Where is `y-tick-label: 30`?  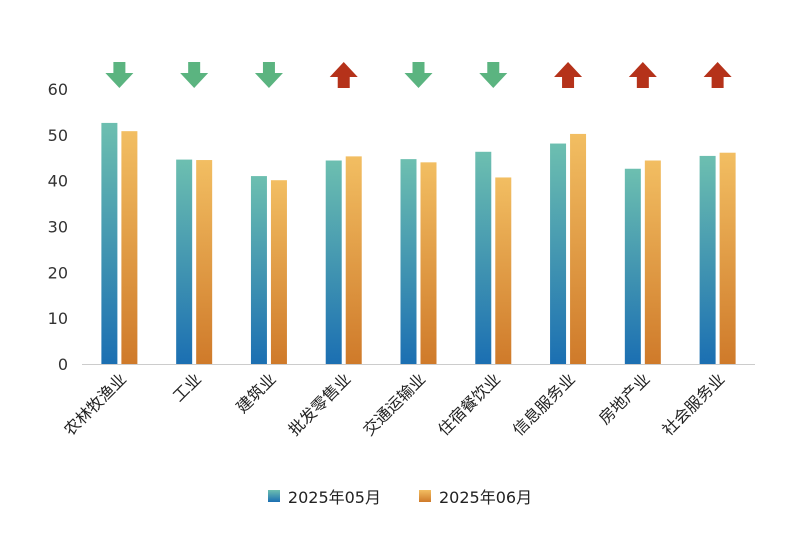
y-tick-label: 30 is located at coordinates (58, 227).